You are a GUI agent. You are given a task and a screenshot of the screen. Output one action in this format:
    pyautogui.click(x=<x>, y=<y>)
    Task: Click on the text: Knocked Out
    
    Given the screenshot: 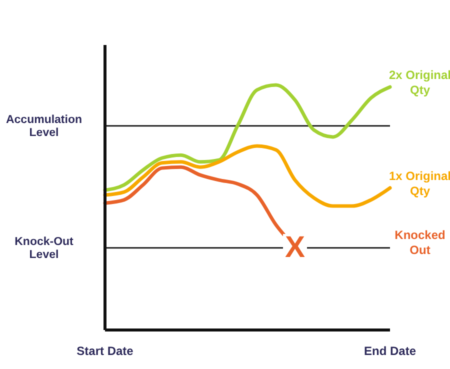 What is the action you would take?
    pyautogui.click(x=420, y=242)
    